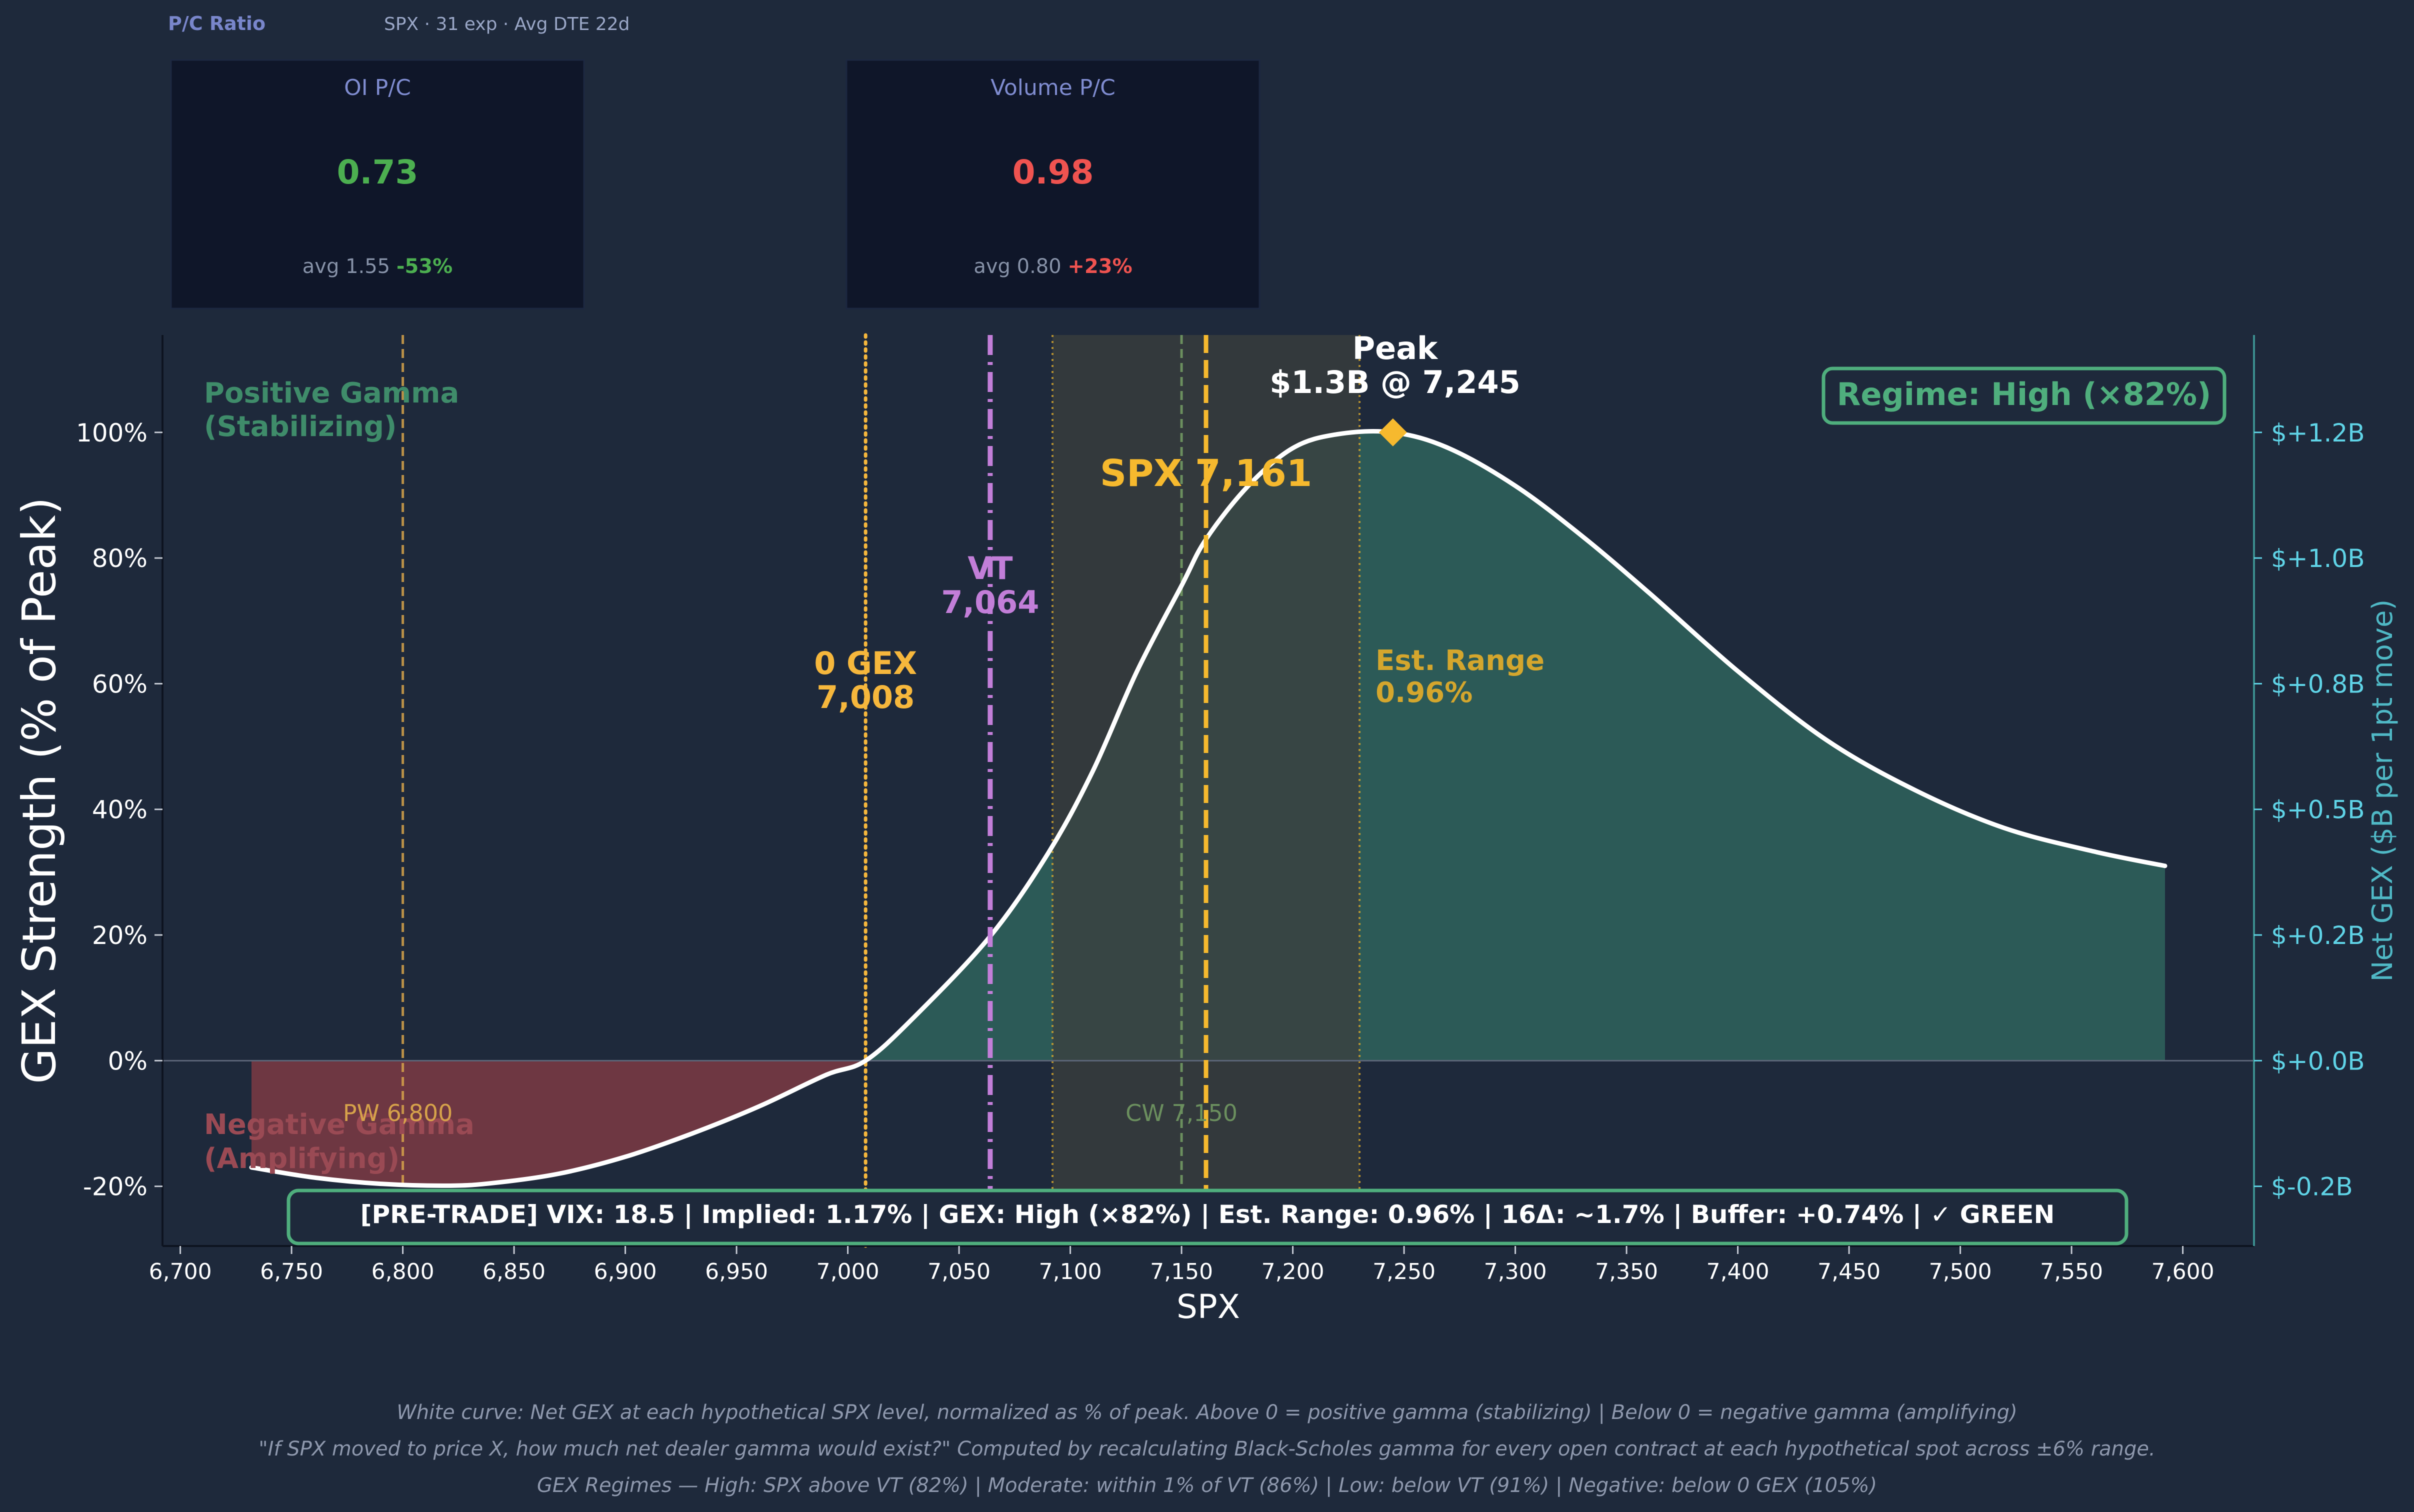 The width and height of the screenshot is (2414, 1512). Describe the element at coordinates (424, 266) in the screenshot. I see `oi-pc-change: -53%` at that location.